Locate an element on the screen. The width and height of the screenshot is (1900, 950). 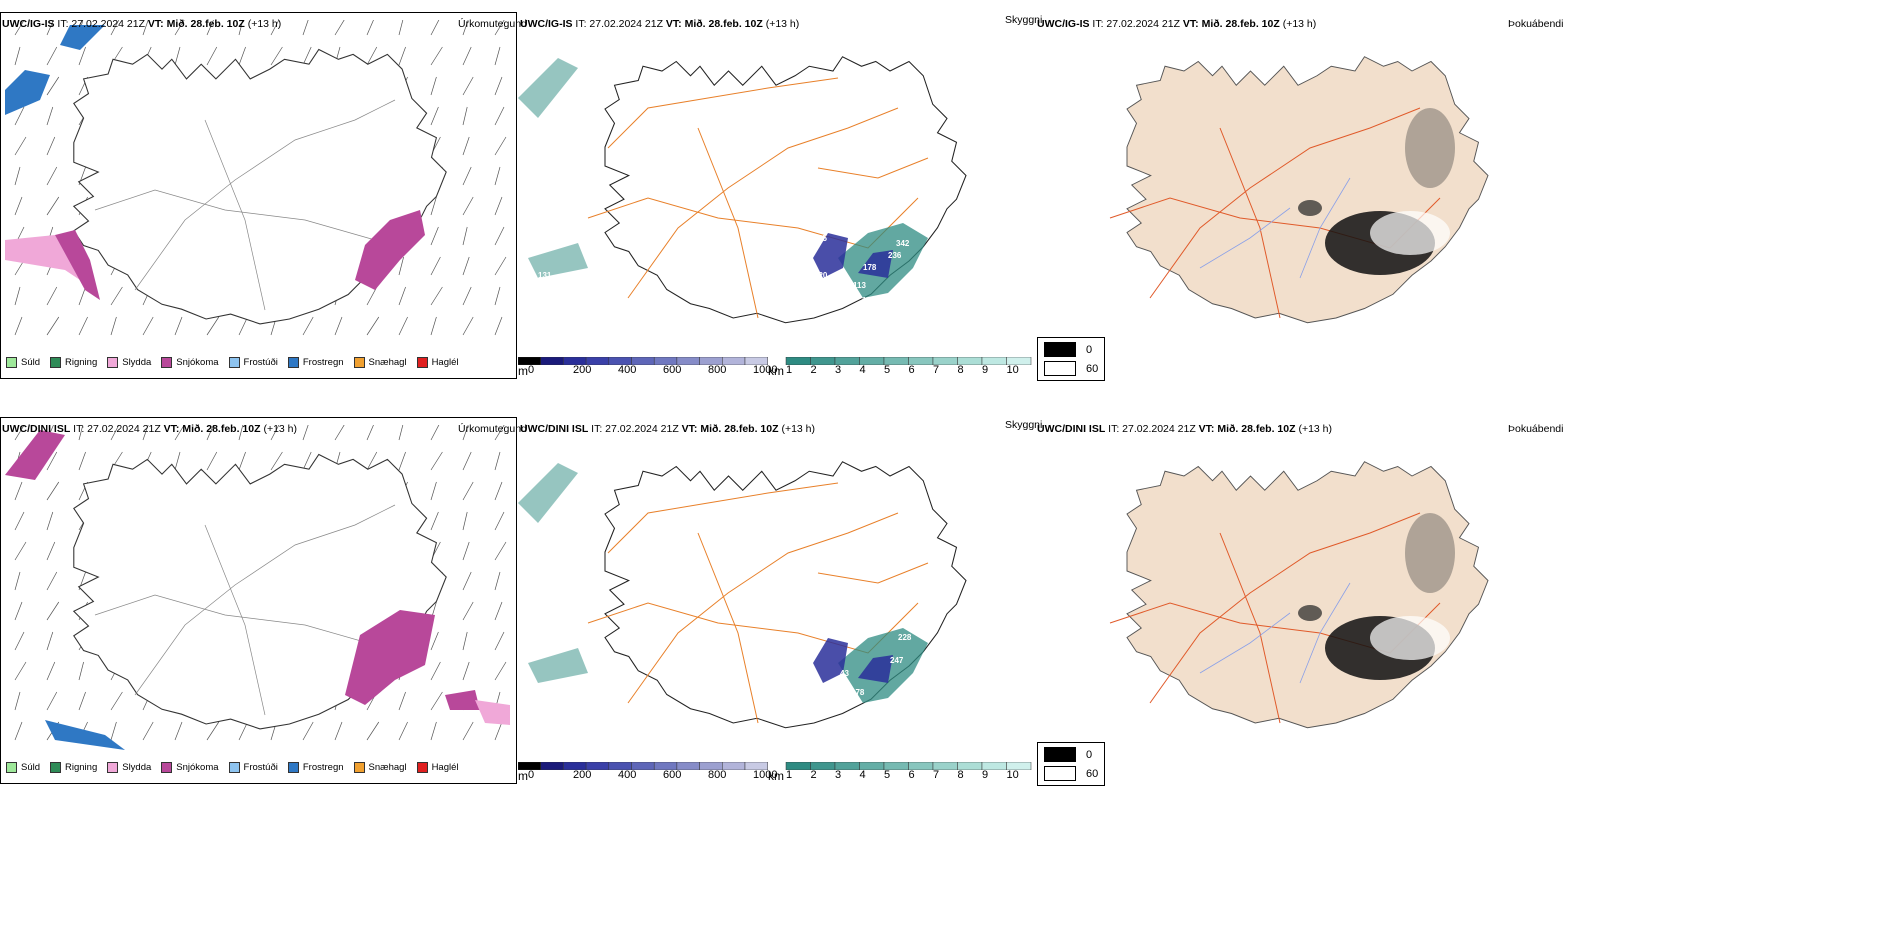
vis-value-label: 95 is located at coordinates (822, 238).